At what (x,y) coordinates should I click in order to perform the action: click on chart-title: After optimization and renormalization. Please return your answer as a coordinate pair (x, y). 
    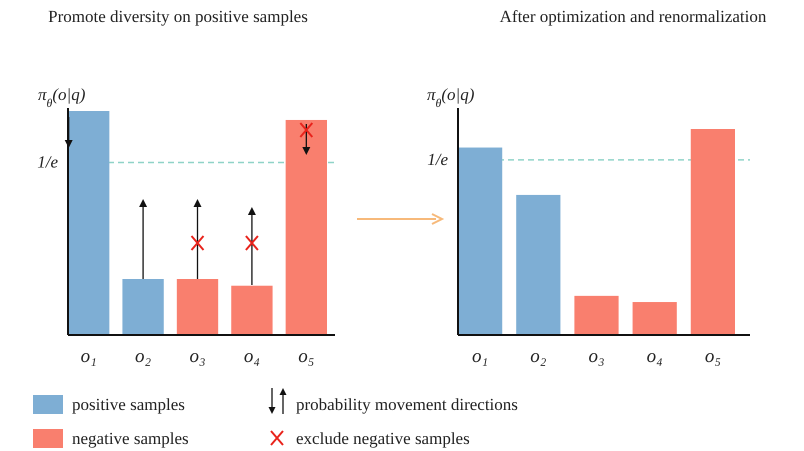
    Looking at the image, I should click on (633, 16).